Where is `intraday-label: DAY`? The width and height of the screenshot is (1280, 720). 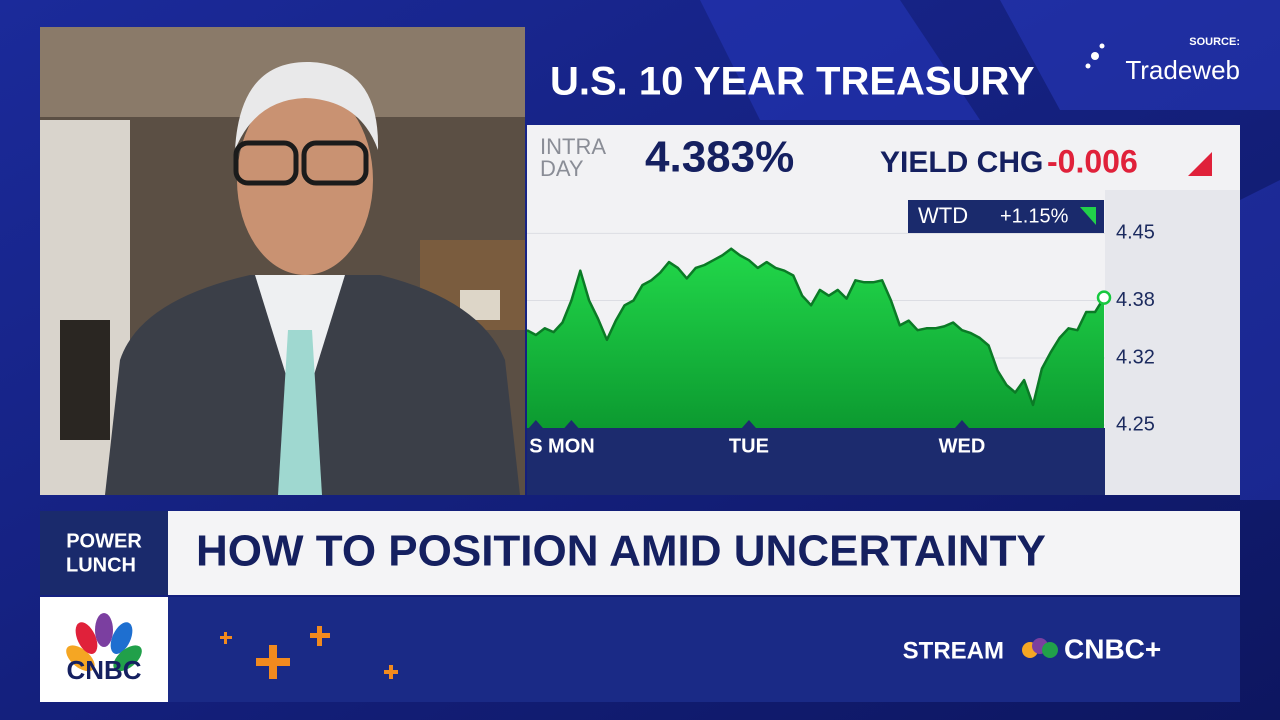 intraday-label: DAY is located at coordinates (562, 168).